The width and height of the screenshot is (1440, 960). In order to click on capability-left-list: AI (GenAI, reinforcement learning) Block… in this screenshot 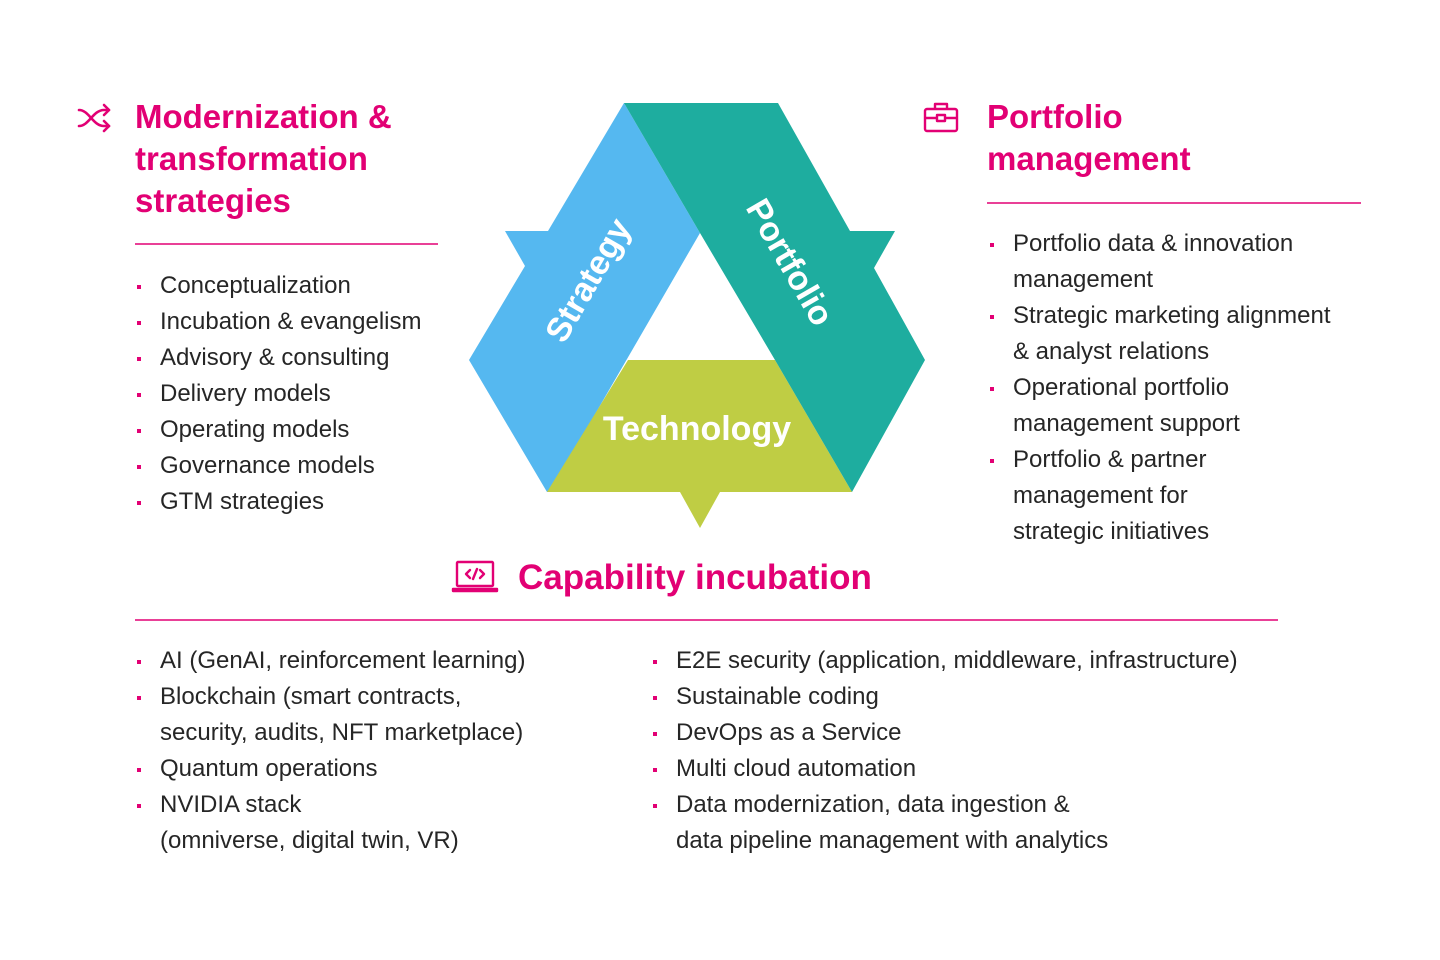, I will do `click(330, 751)`.